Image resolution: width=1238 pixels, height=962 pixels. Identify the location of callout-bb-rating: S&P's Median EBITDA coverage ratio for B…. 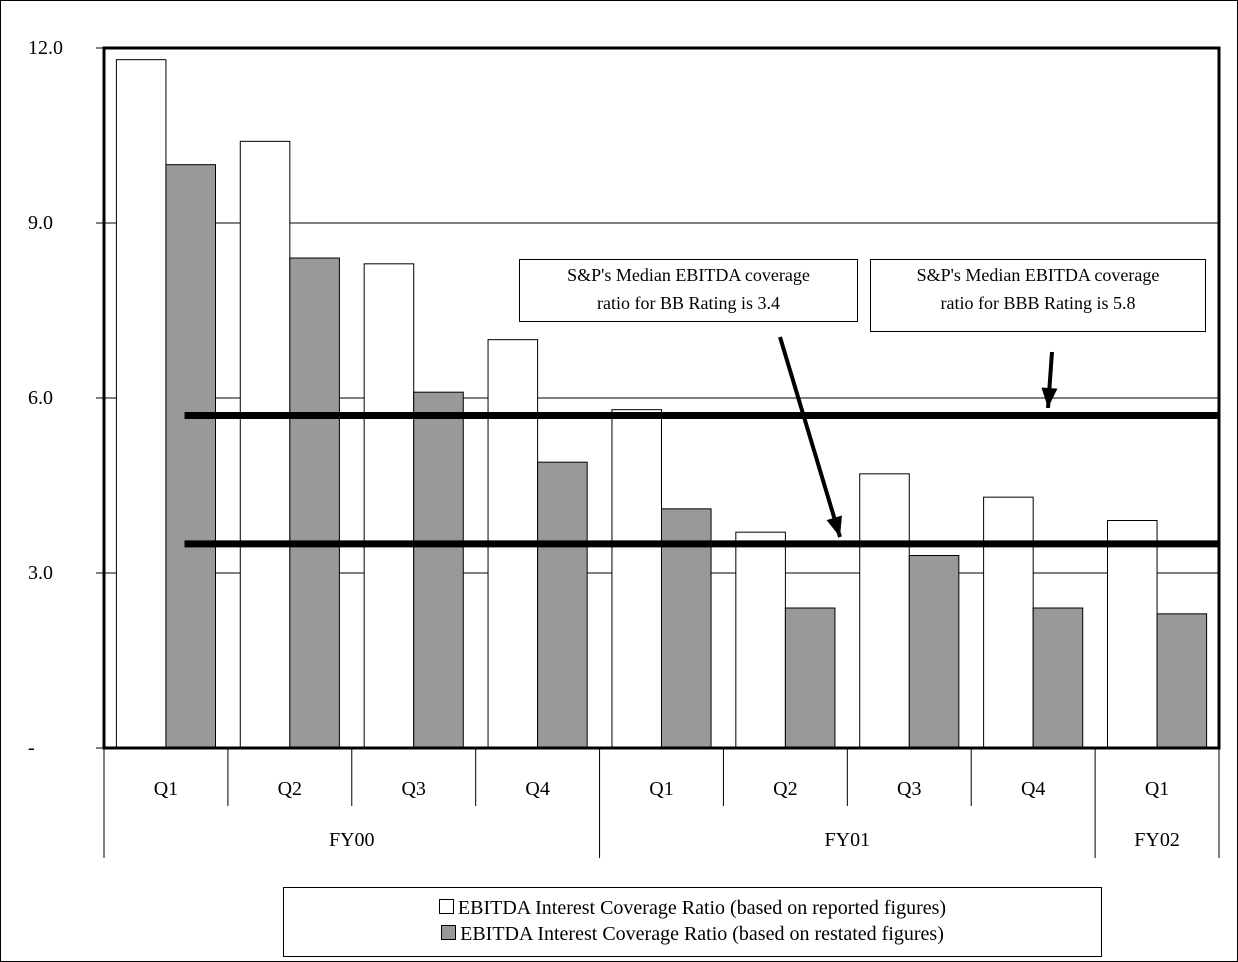
(688, 290).